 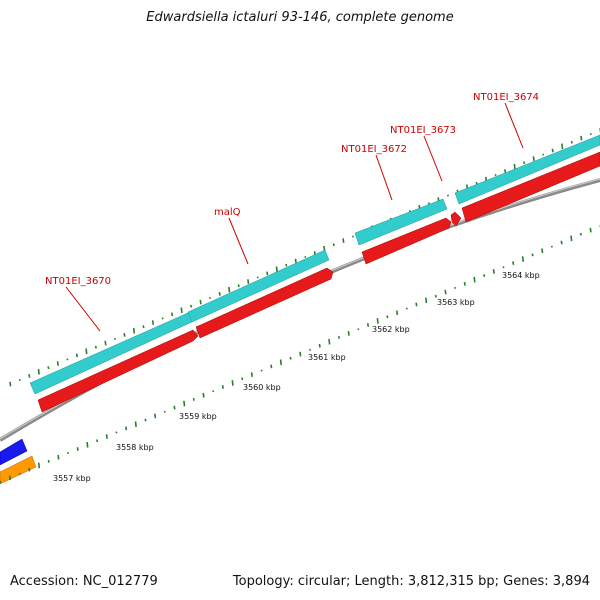 I want to click on gene-label-nt01ei-3674: NT01EI_3674, so click(x=506, y=97).